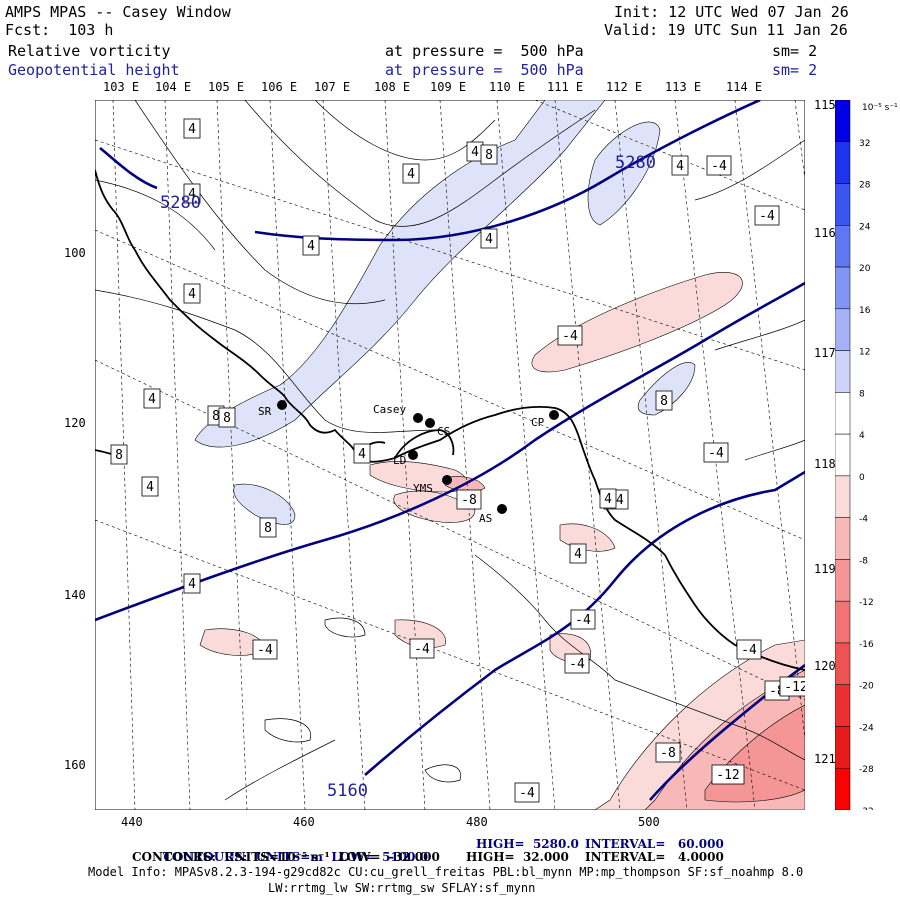 Image resolution: width=900 pixels, height=900 pixels. I want to click on station-label-casey: Casey, so click(389, 409).